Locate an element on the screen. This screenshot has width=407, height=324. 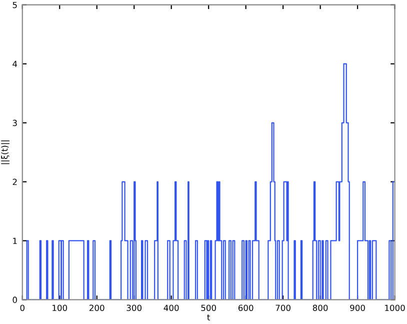
x-tick-label: 500 is located at coordinates (208, 308).